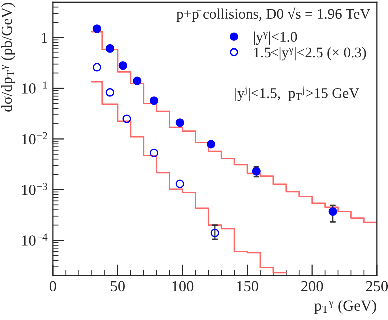 The height and width of the screenshot is (320, 388). What do you see at coordinates (35, 88) in the screenshot?
I see `y-tick-label: 10$^{−1}$` at bounding box center [35, 88].